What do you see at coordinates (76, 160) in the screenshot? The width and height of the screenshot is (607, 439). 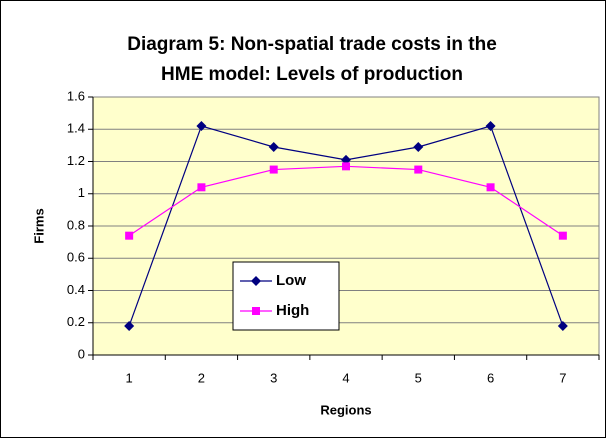 I see `y-tick-label: 1.2` at bounding box center [76, 160].